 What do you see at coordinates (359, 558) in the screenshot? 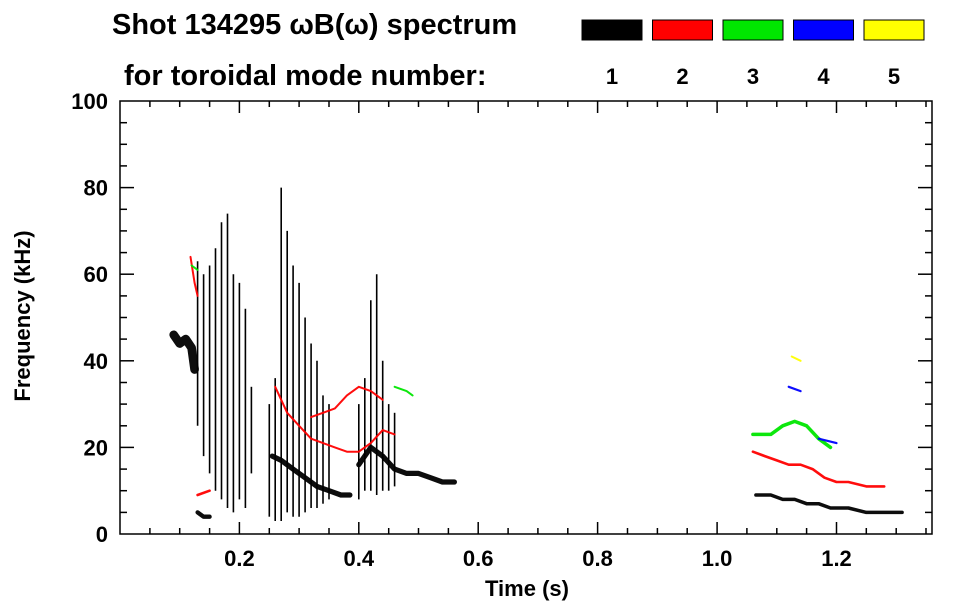
I see `x-tick-label: 0.4` at bounding box center [359, 558].